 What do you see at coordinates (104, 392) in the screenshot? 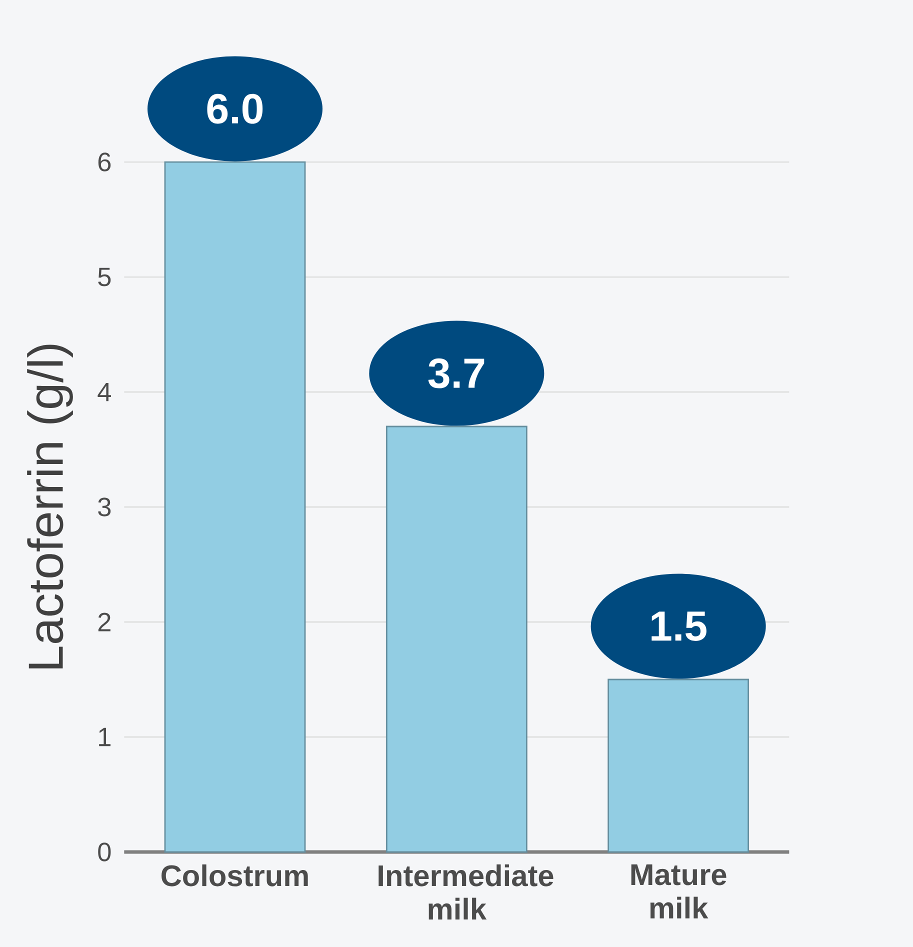
I see `y-tick-label: 4` at bounding box center [104, 392].